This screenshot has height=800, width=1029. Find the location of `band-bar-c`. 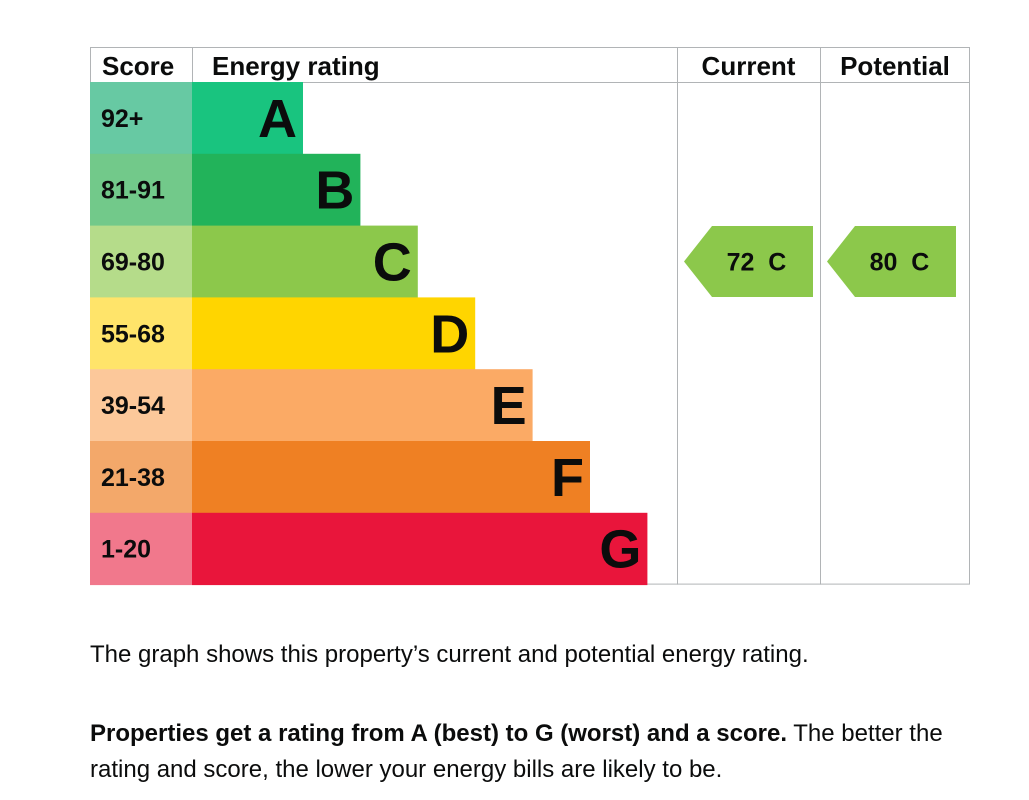

band-bar-c is located at coordinates (305, 261).